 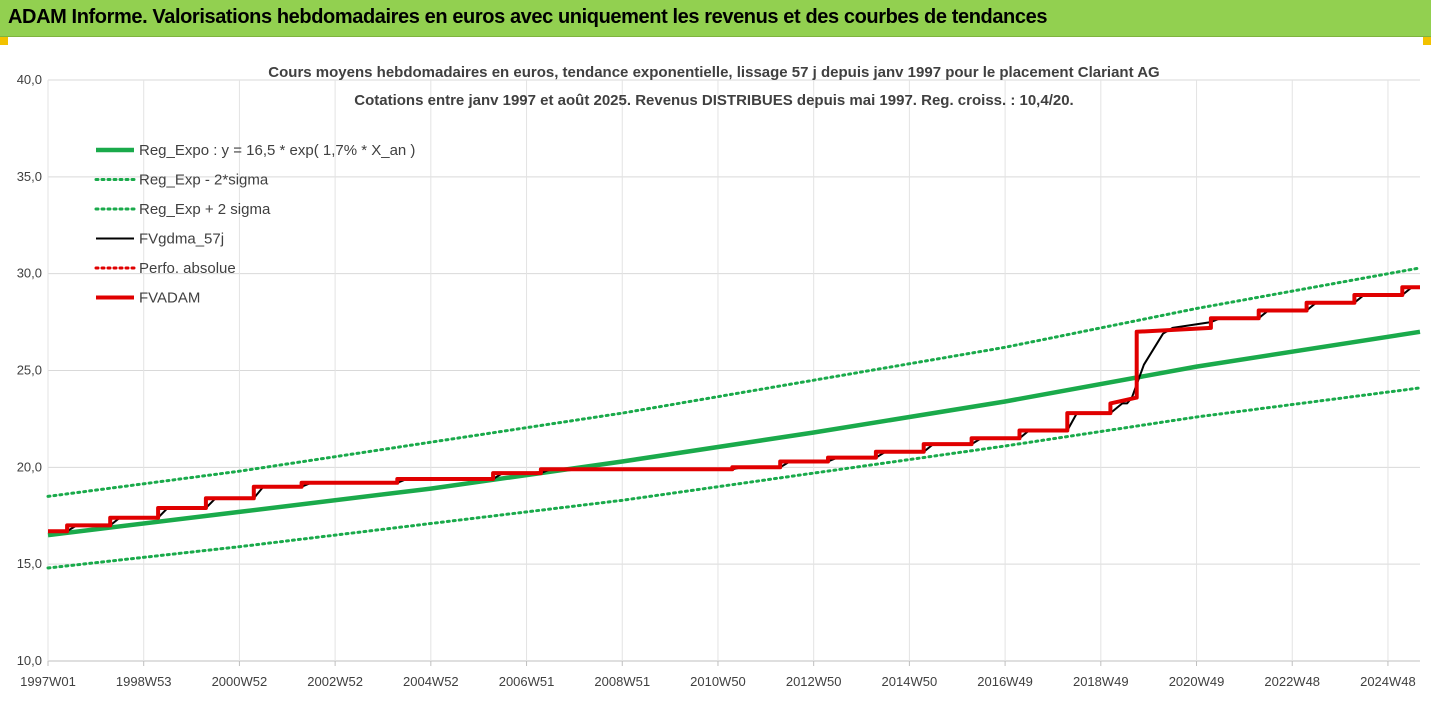 I want to click on legend-label-3: FVgdma_57j, so click(x=181, y=239).